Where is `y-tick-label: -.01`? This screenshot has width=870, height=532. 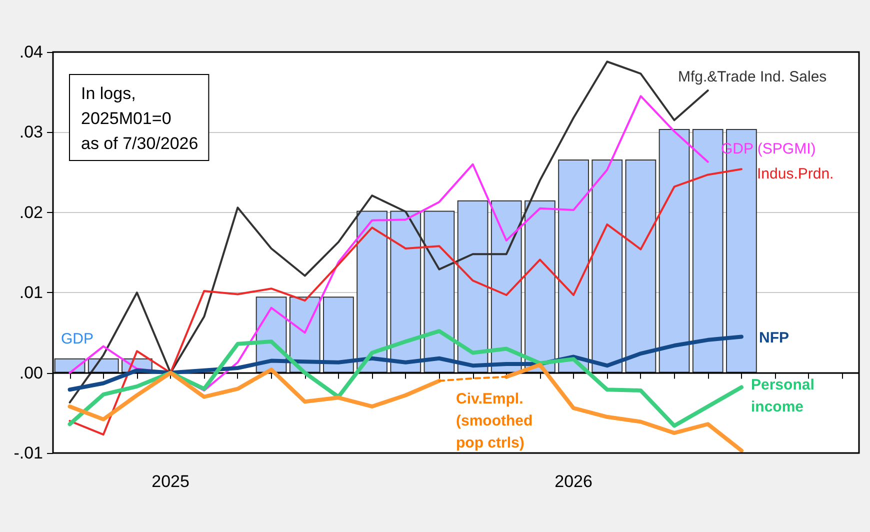 y-tick-label: -.01 is located at coordinates (28, 453).